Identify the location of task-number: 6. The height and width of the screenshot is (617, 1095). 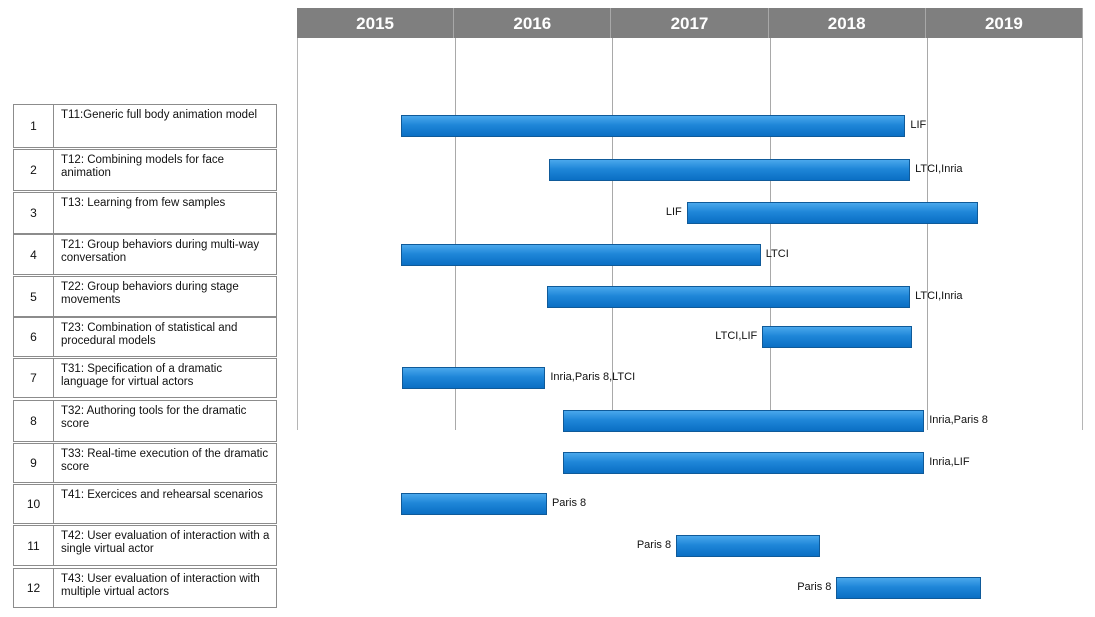
(34, 337).